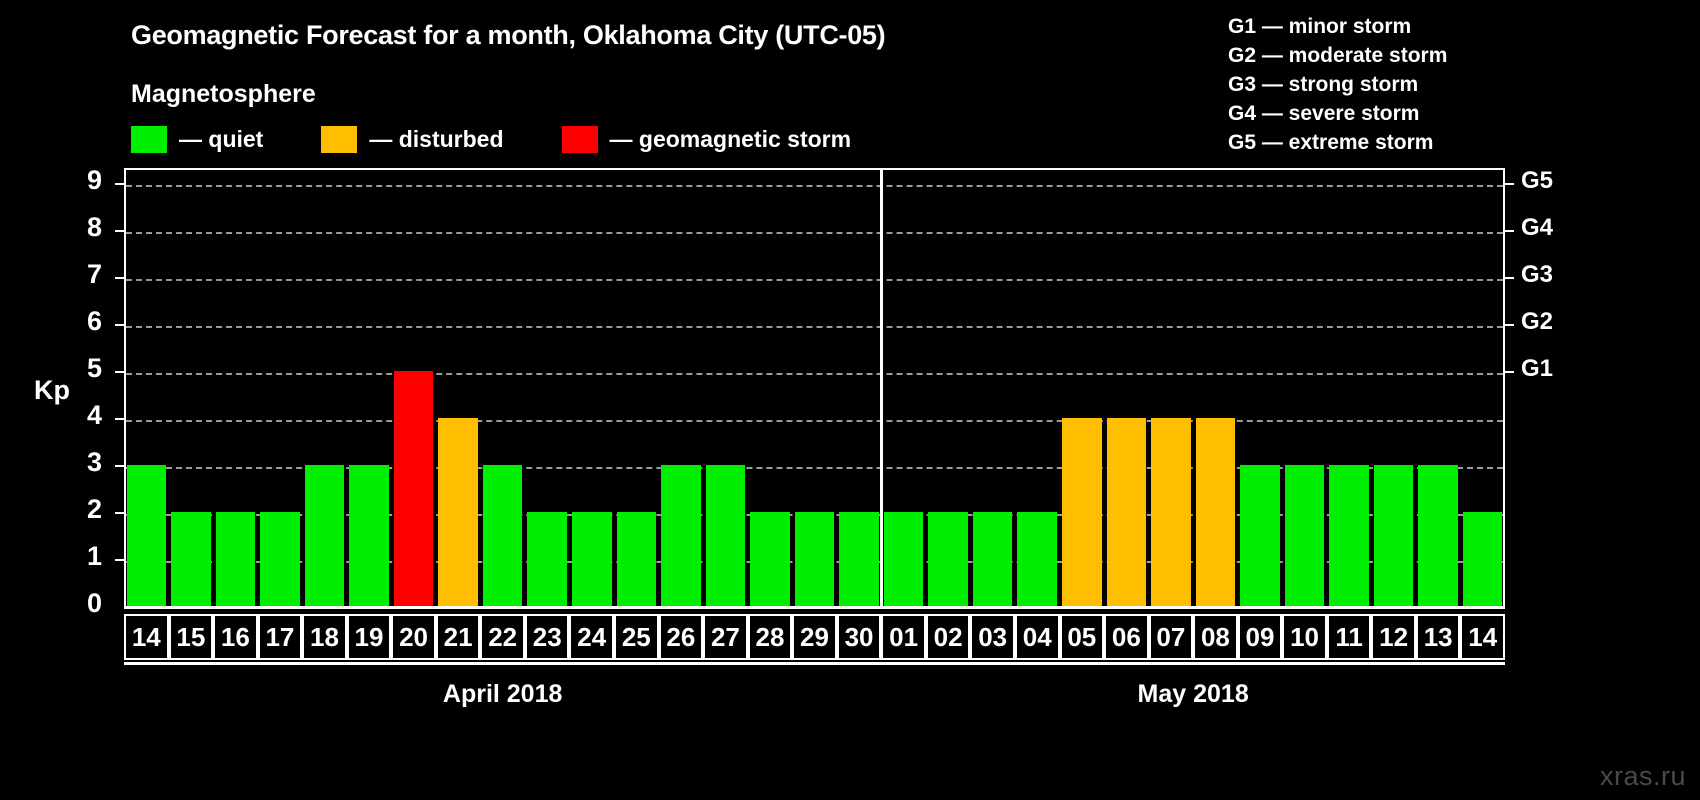 The image size is (1700, 800). I want to click on storm-scale-line-2: G2 — moderate storm, so click(1338, 55).